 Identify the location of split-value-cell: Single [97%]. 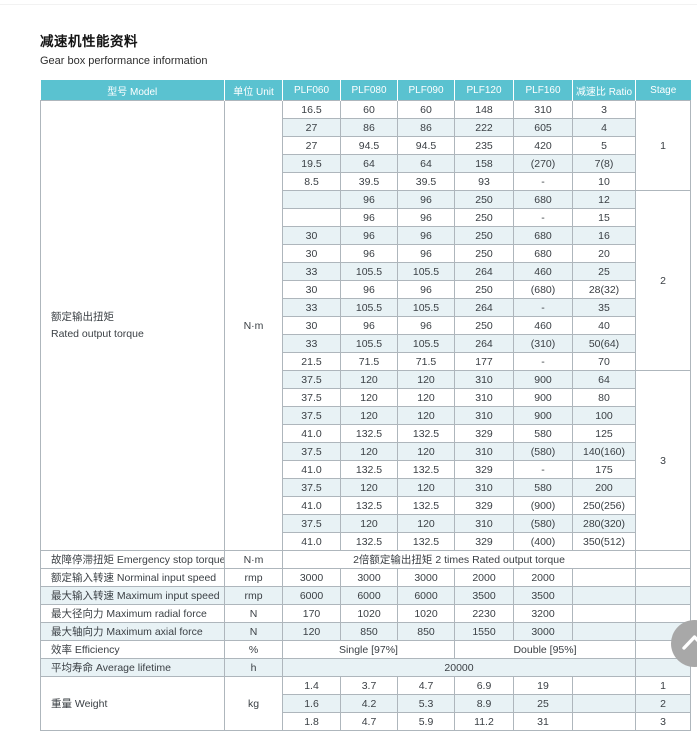
(368, 649).